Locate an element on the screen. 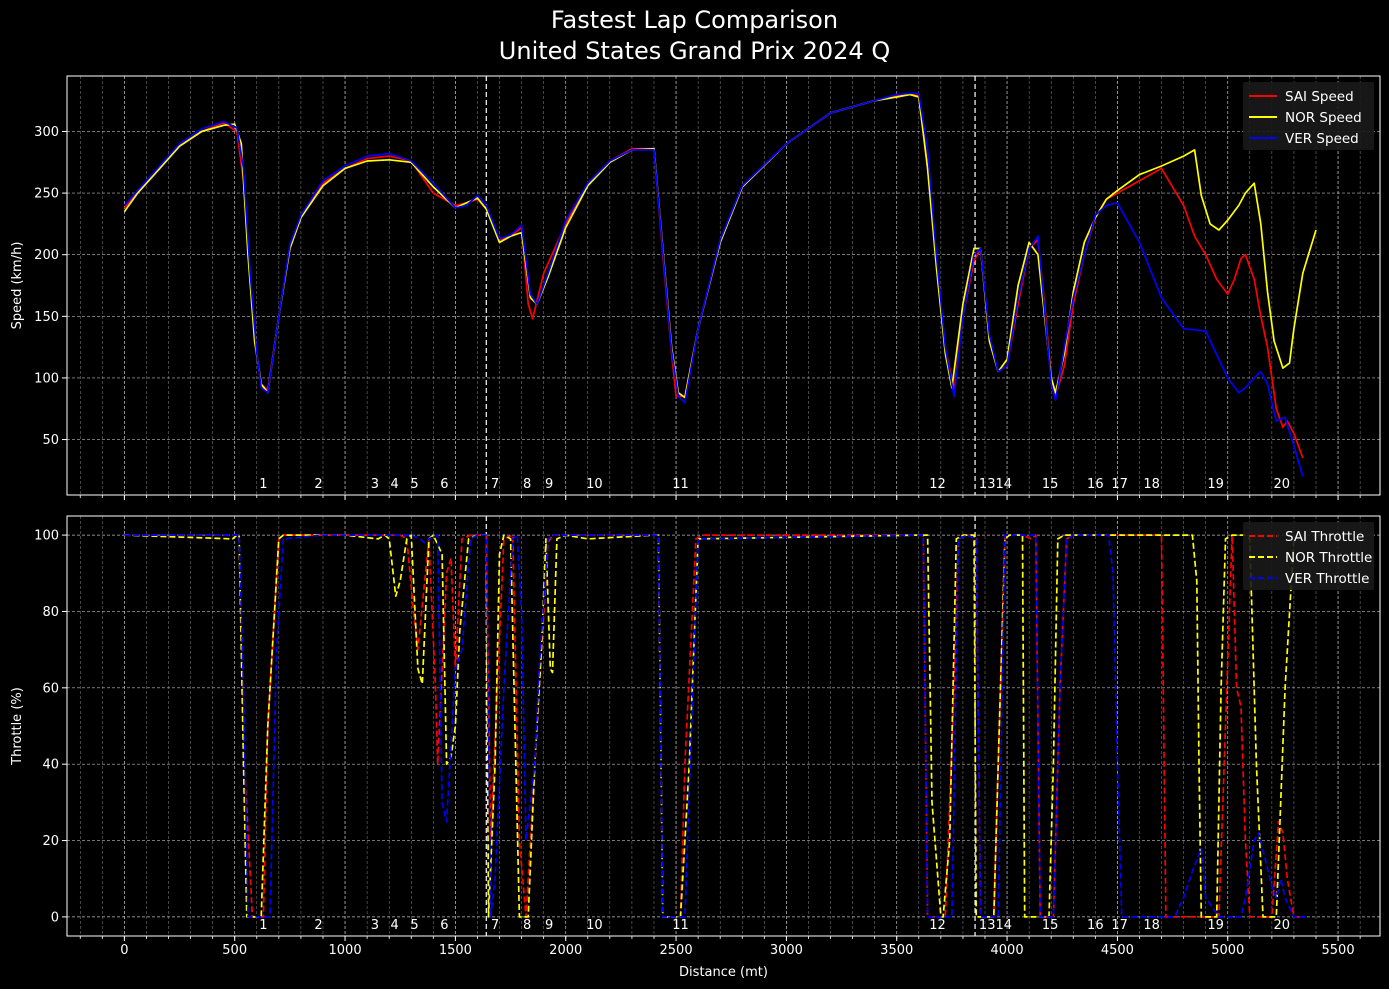  y-tick-label: 60 is located at coordinates (50, 688).